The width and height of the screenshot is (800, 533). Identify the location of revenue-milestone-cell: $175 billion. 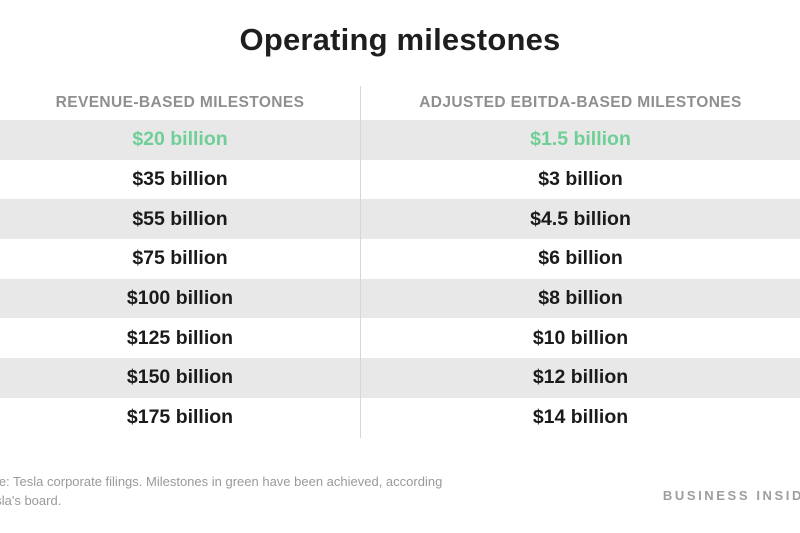
(180, 417).